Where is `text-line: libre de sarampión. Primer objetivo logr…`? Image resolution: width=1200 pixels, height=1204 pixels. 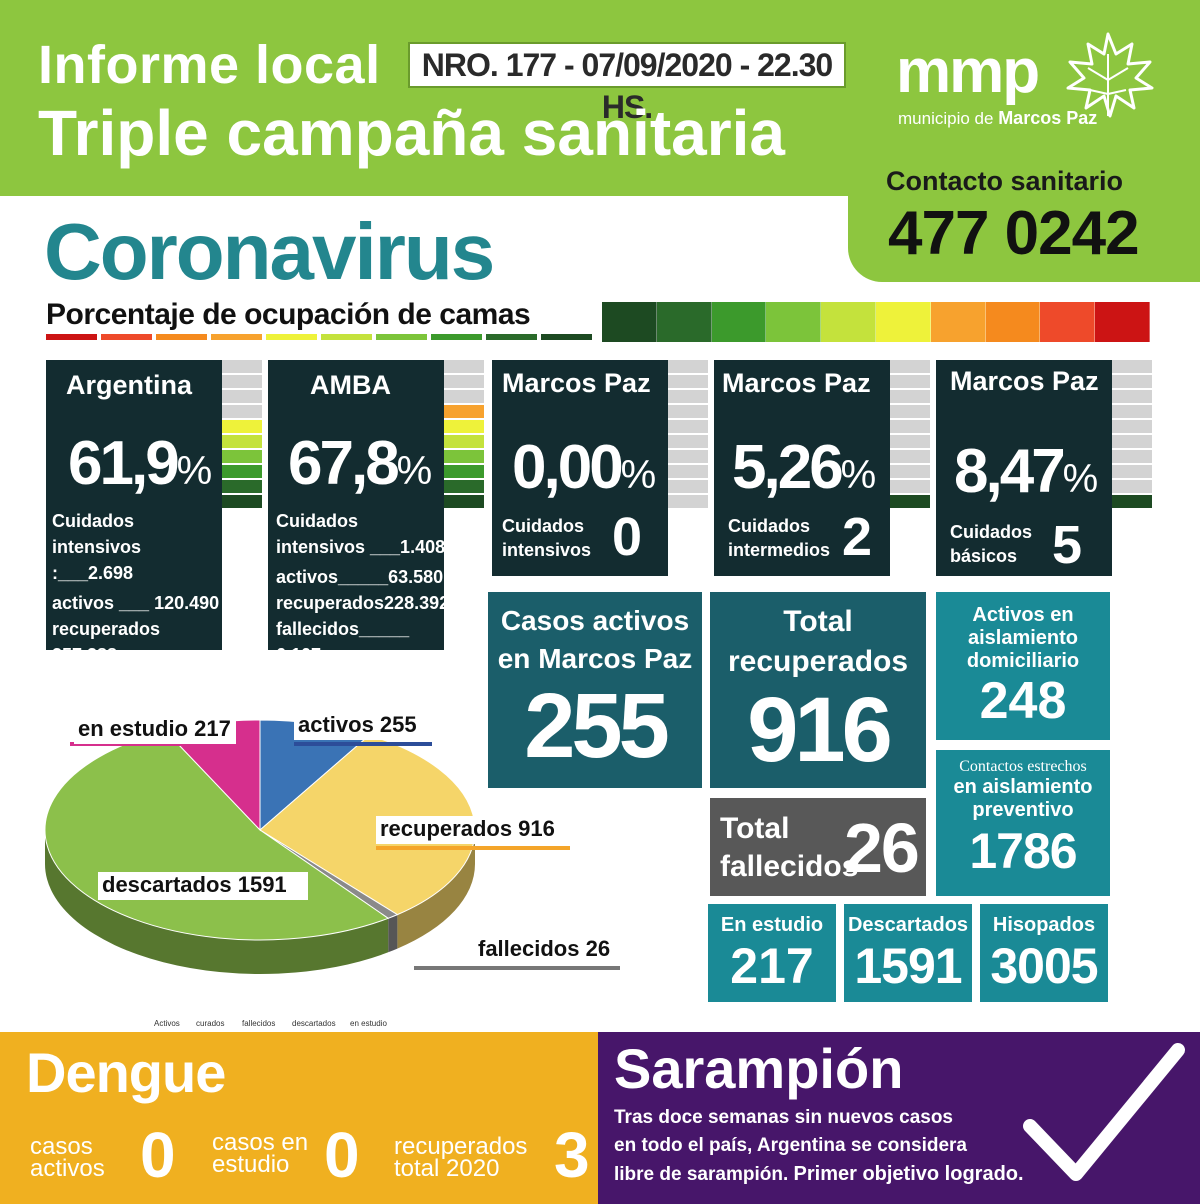 text-line: libre de sarampión. Primer objetivo logr… is located at coordinates (824, 1174).